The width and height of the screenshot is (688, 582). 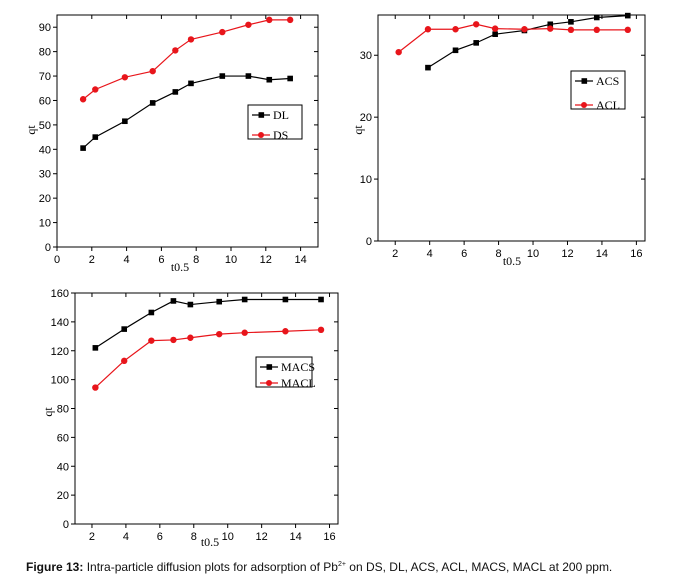 What do you see at coordinates (329, 537) in the screenshot?
I see `x-tick-label: 16` at bounding box center [329, 537].